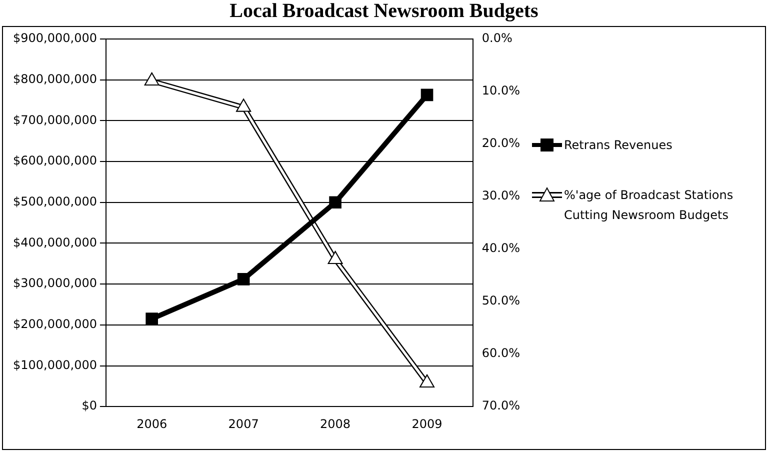  Describe the element at coordinates (54, 365) in the screenshot. I see `y-tick-label: $100,000,000` at that location.